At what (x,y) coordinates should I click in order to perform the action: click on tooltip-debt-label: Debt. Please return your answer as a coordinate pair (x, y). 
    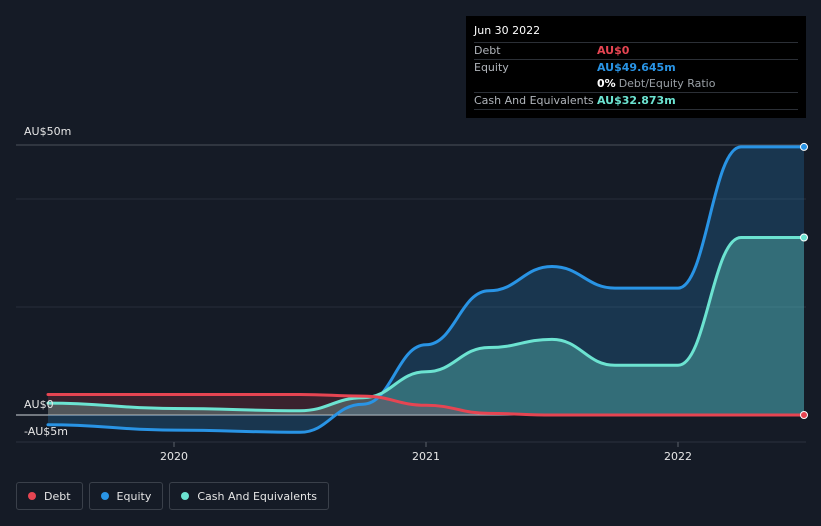
    Looking at the image, I should click on (487, 50).